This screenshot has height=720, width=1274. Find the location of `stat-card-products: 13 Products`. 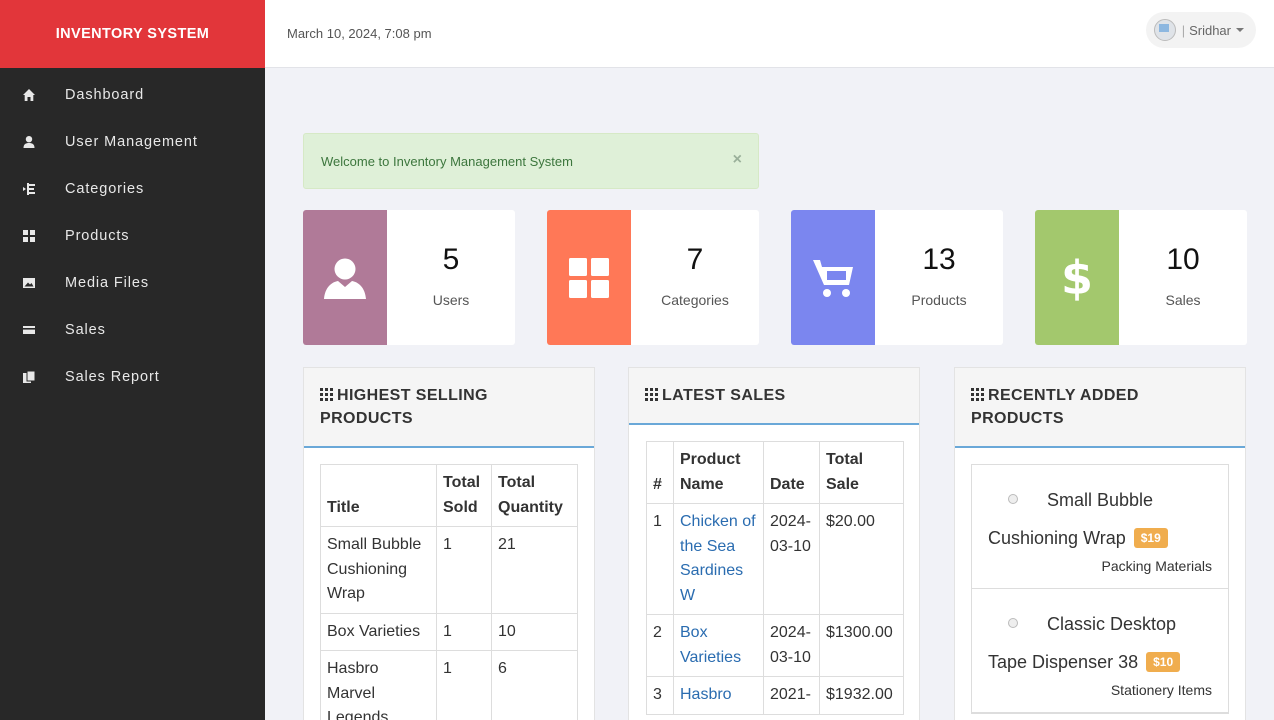

stat-card-products: 13 Products is located at coordinates (897, 277).